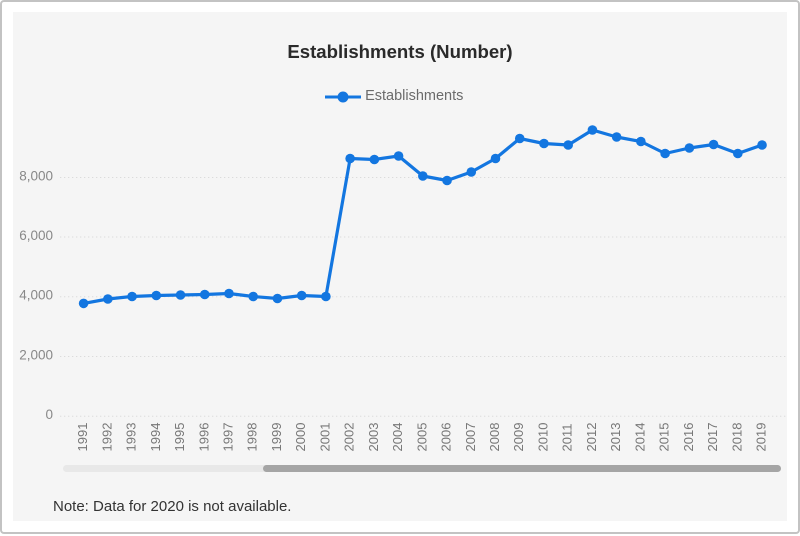  Describe the element at coordinates (203, 437) in the screenshot. I see `svg-text: 1996` at that location.